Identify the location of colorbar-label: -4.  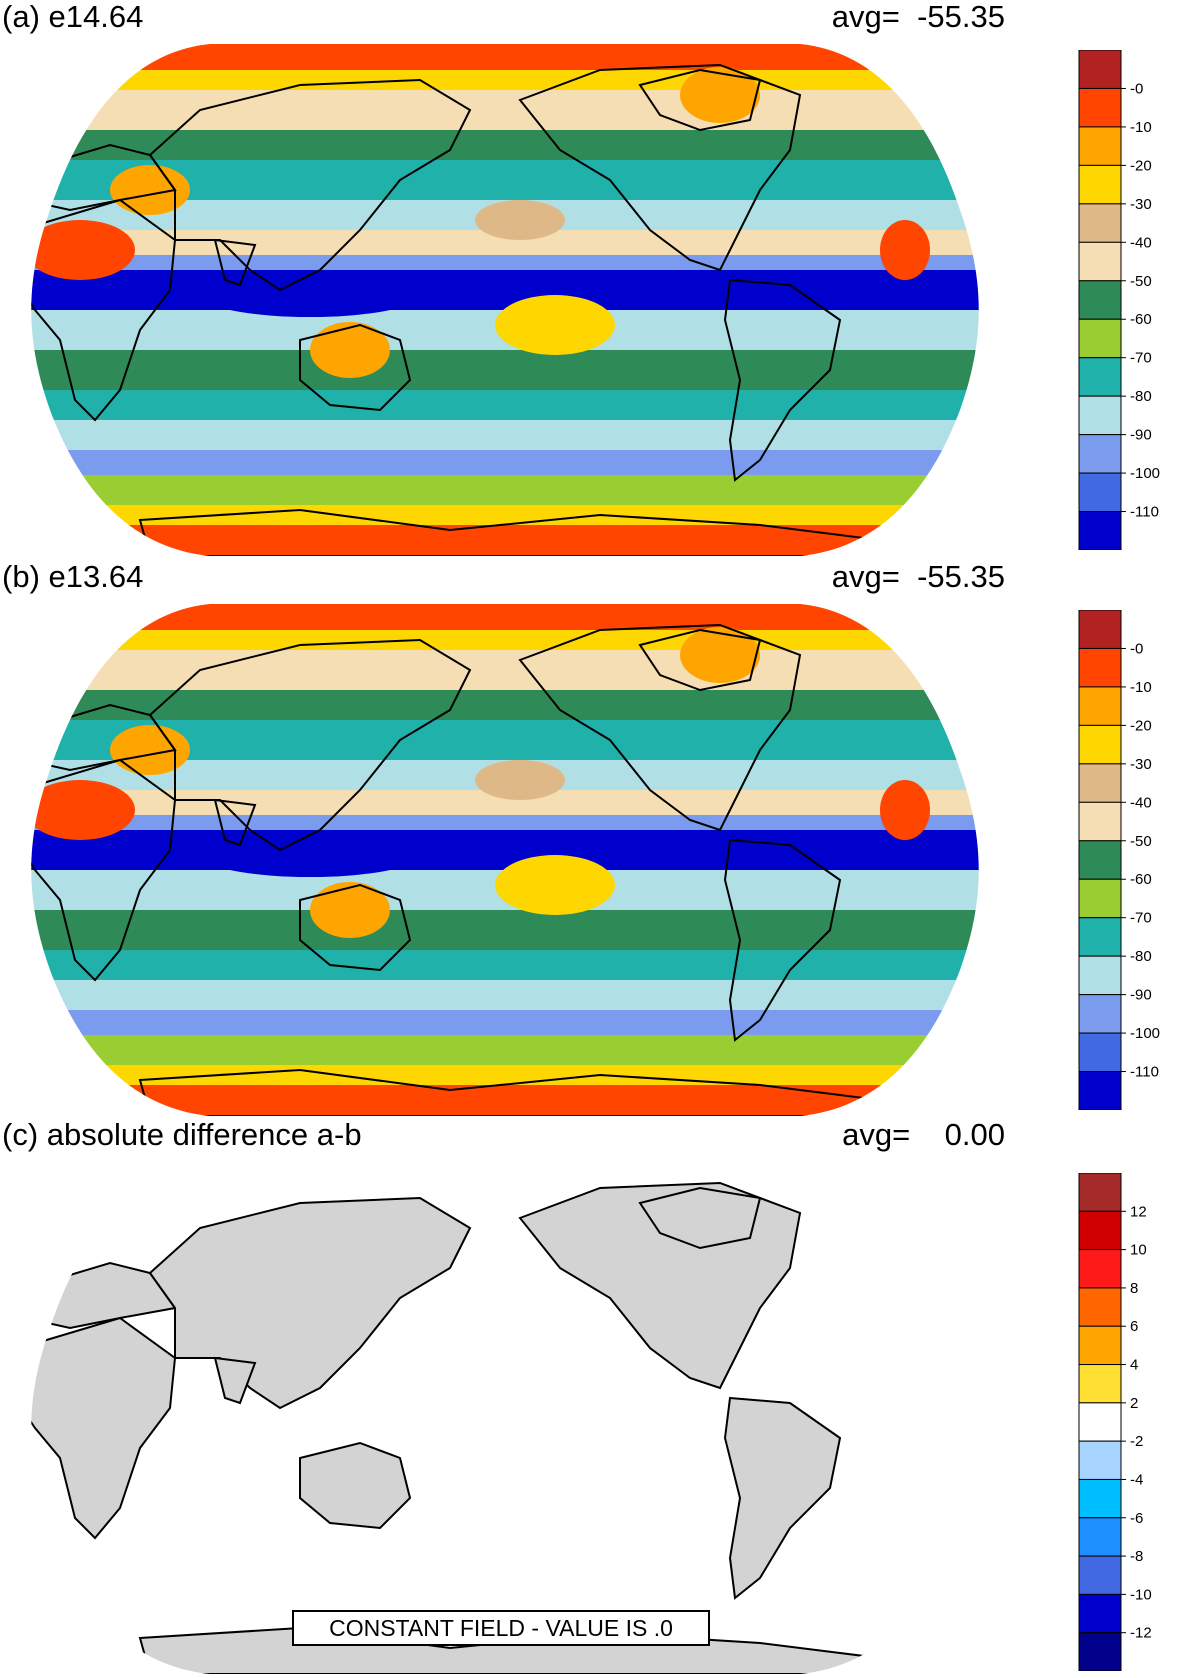
(1136, 1479).